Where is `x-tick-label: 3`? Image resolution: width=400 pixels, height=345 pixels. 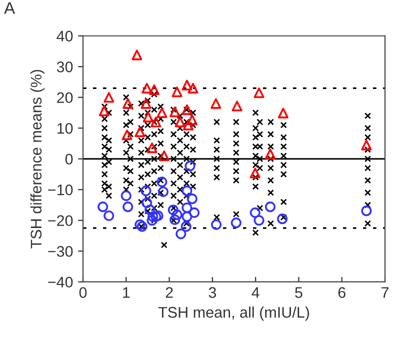
x-tick-label: 3 is located at coordinates (212, 292).